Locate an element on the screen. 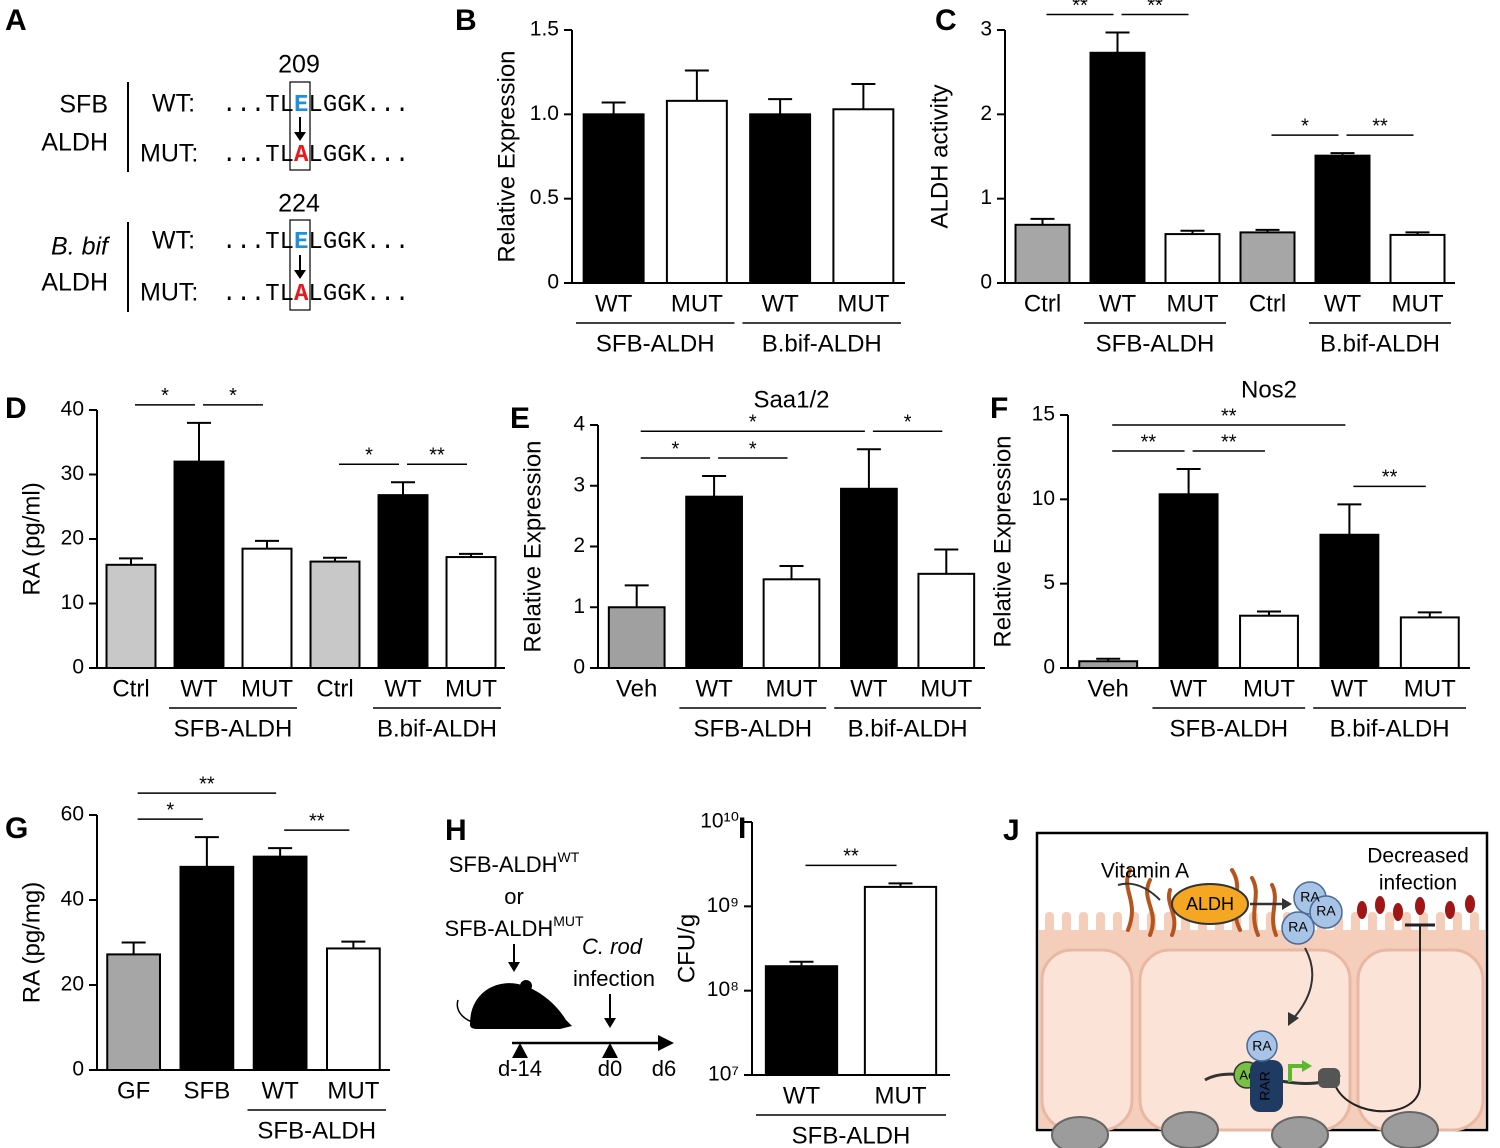 This screenshot has width=1500, height=1148. day-label: d0 is located at coordinates (610, 1068).